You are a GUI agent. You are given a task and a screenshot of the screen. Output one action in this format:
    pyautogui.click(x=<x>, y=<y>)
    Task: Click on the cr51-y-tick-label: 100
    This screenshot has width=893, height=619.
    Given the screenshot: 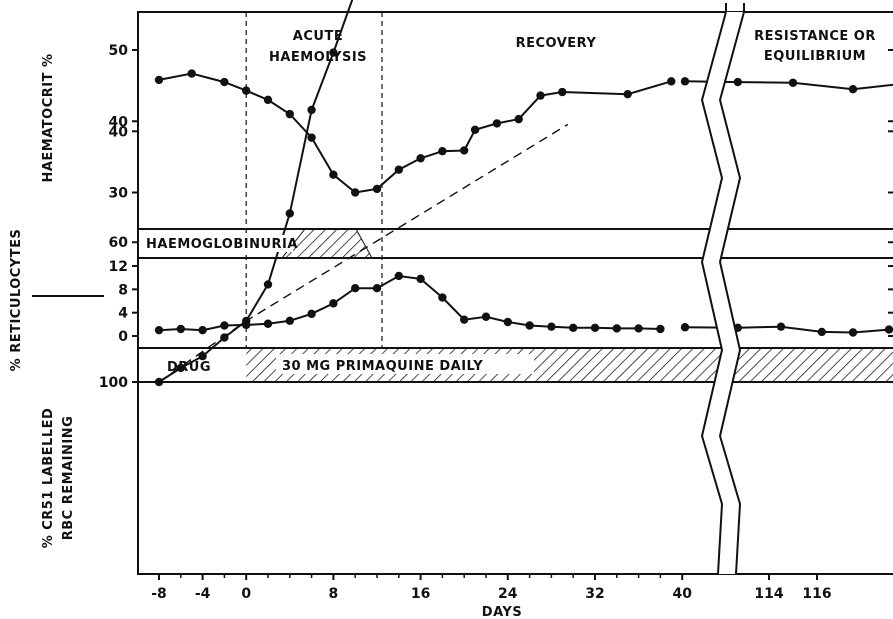 What is the action you would take?
    pyautogui.click(x=113, y=383)
    